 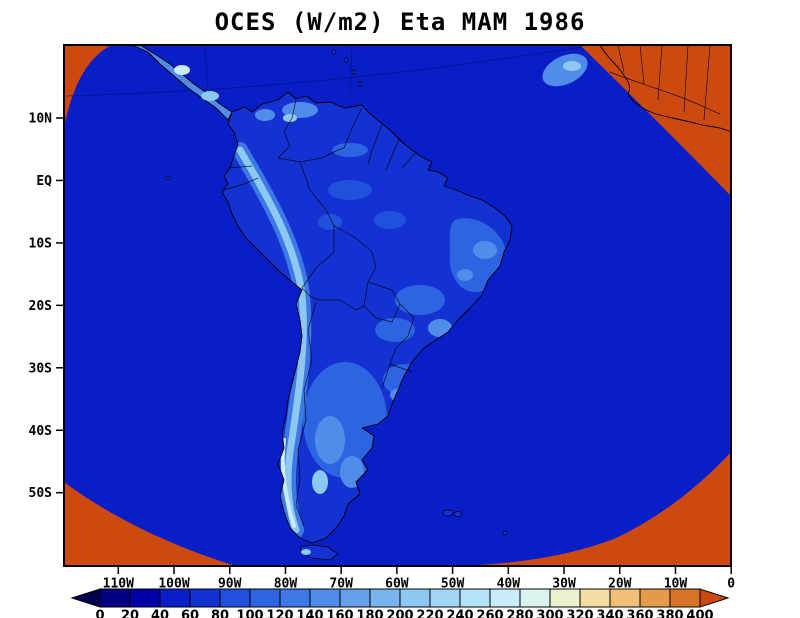 What do you see at coordinates (509, 584) in the screenshot?
I see `lon-tick-label: 40W` at bounding box center [509, 584].